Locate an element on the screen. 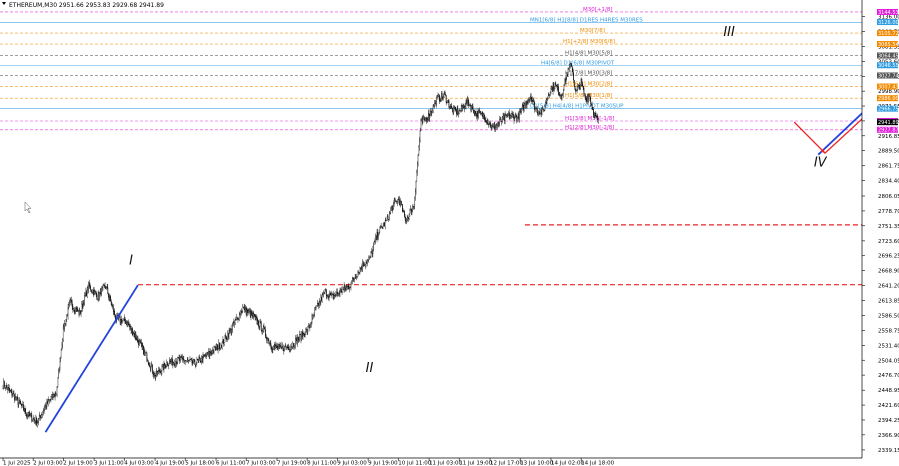  price-axis is located at coordinates (880, 233).